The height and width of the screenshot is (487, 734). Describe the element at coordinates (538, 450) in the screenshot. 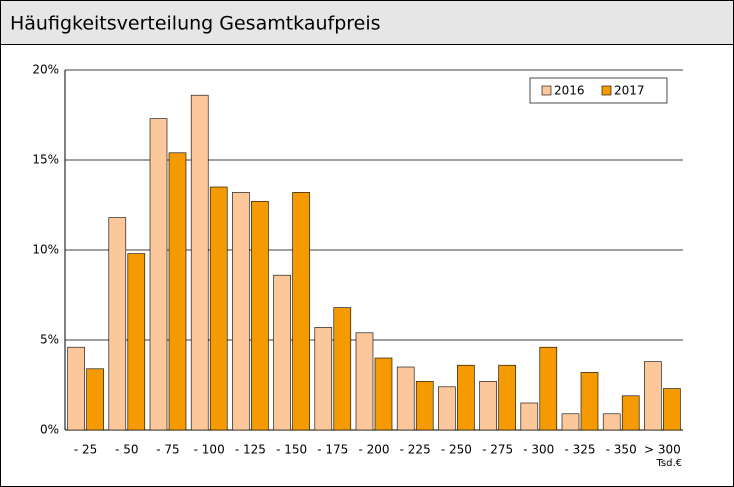

I see `x-tick-label: - 300` at that location.